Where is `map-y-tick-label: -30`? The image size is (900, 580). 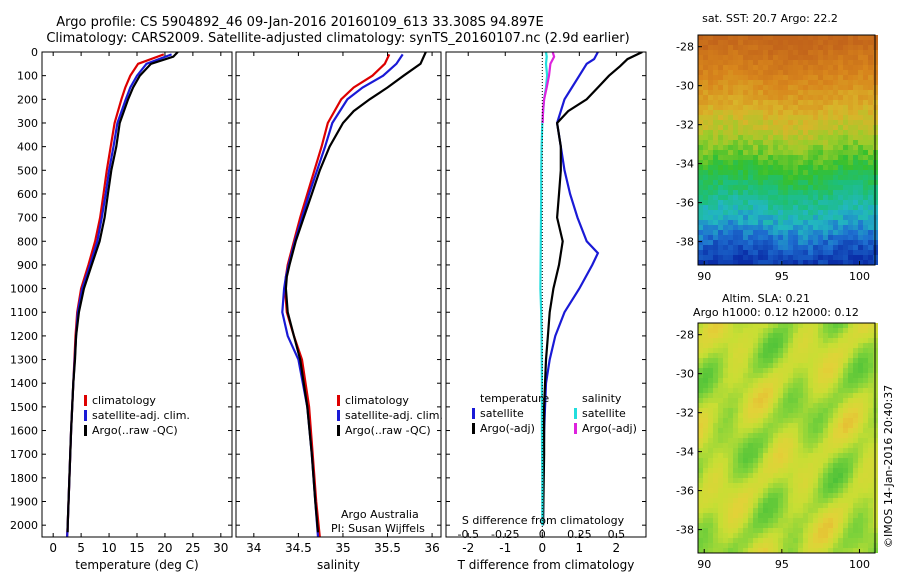 map-y-tick-label: -30 is located at coordinates (685, 374).